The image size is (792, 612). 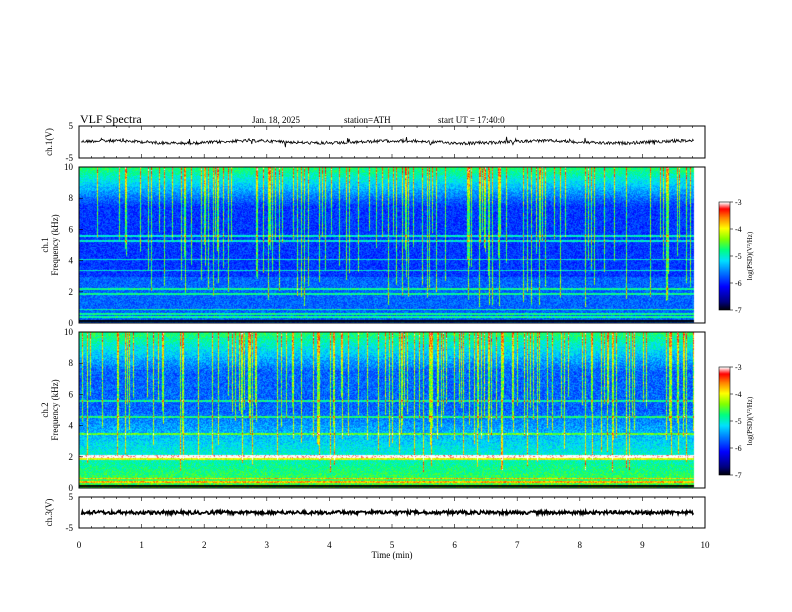 I want to click on y-axis-label: ch.1(V), so click(x=49, y=142).